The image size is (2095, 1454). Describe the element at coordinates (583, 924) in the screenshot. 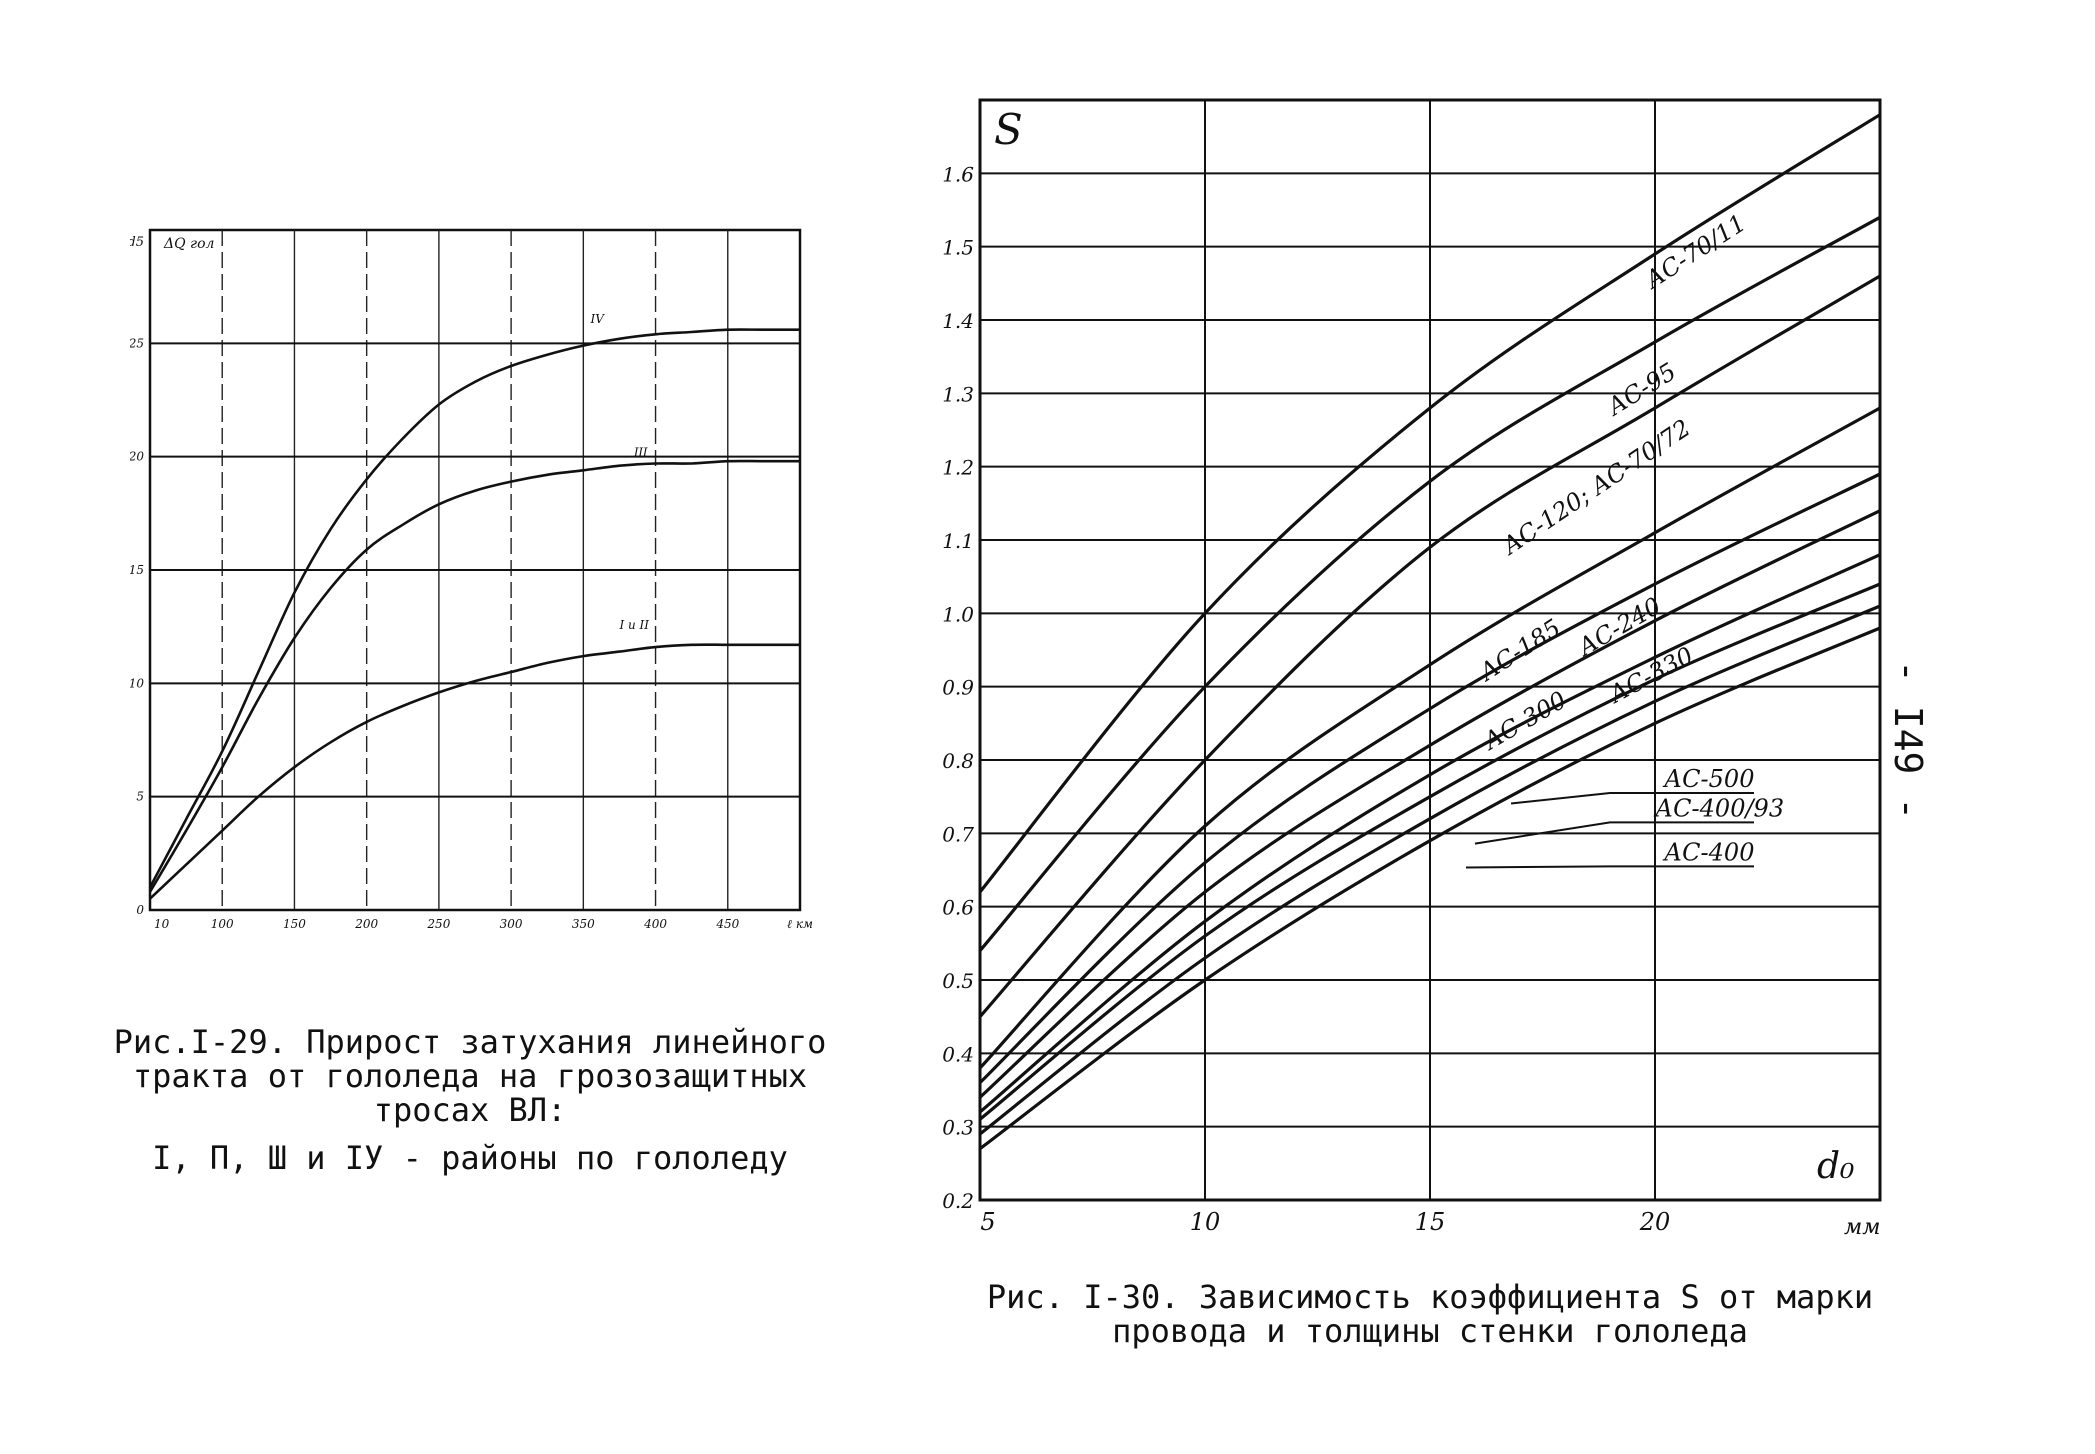

I see `x-tick-label: 350` at that location.